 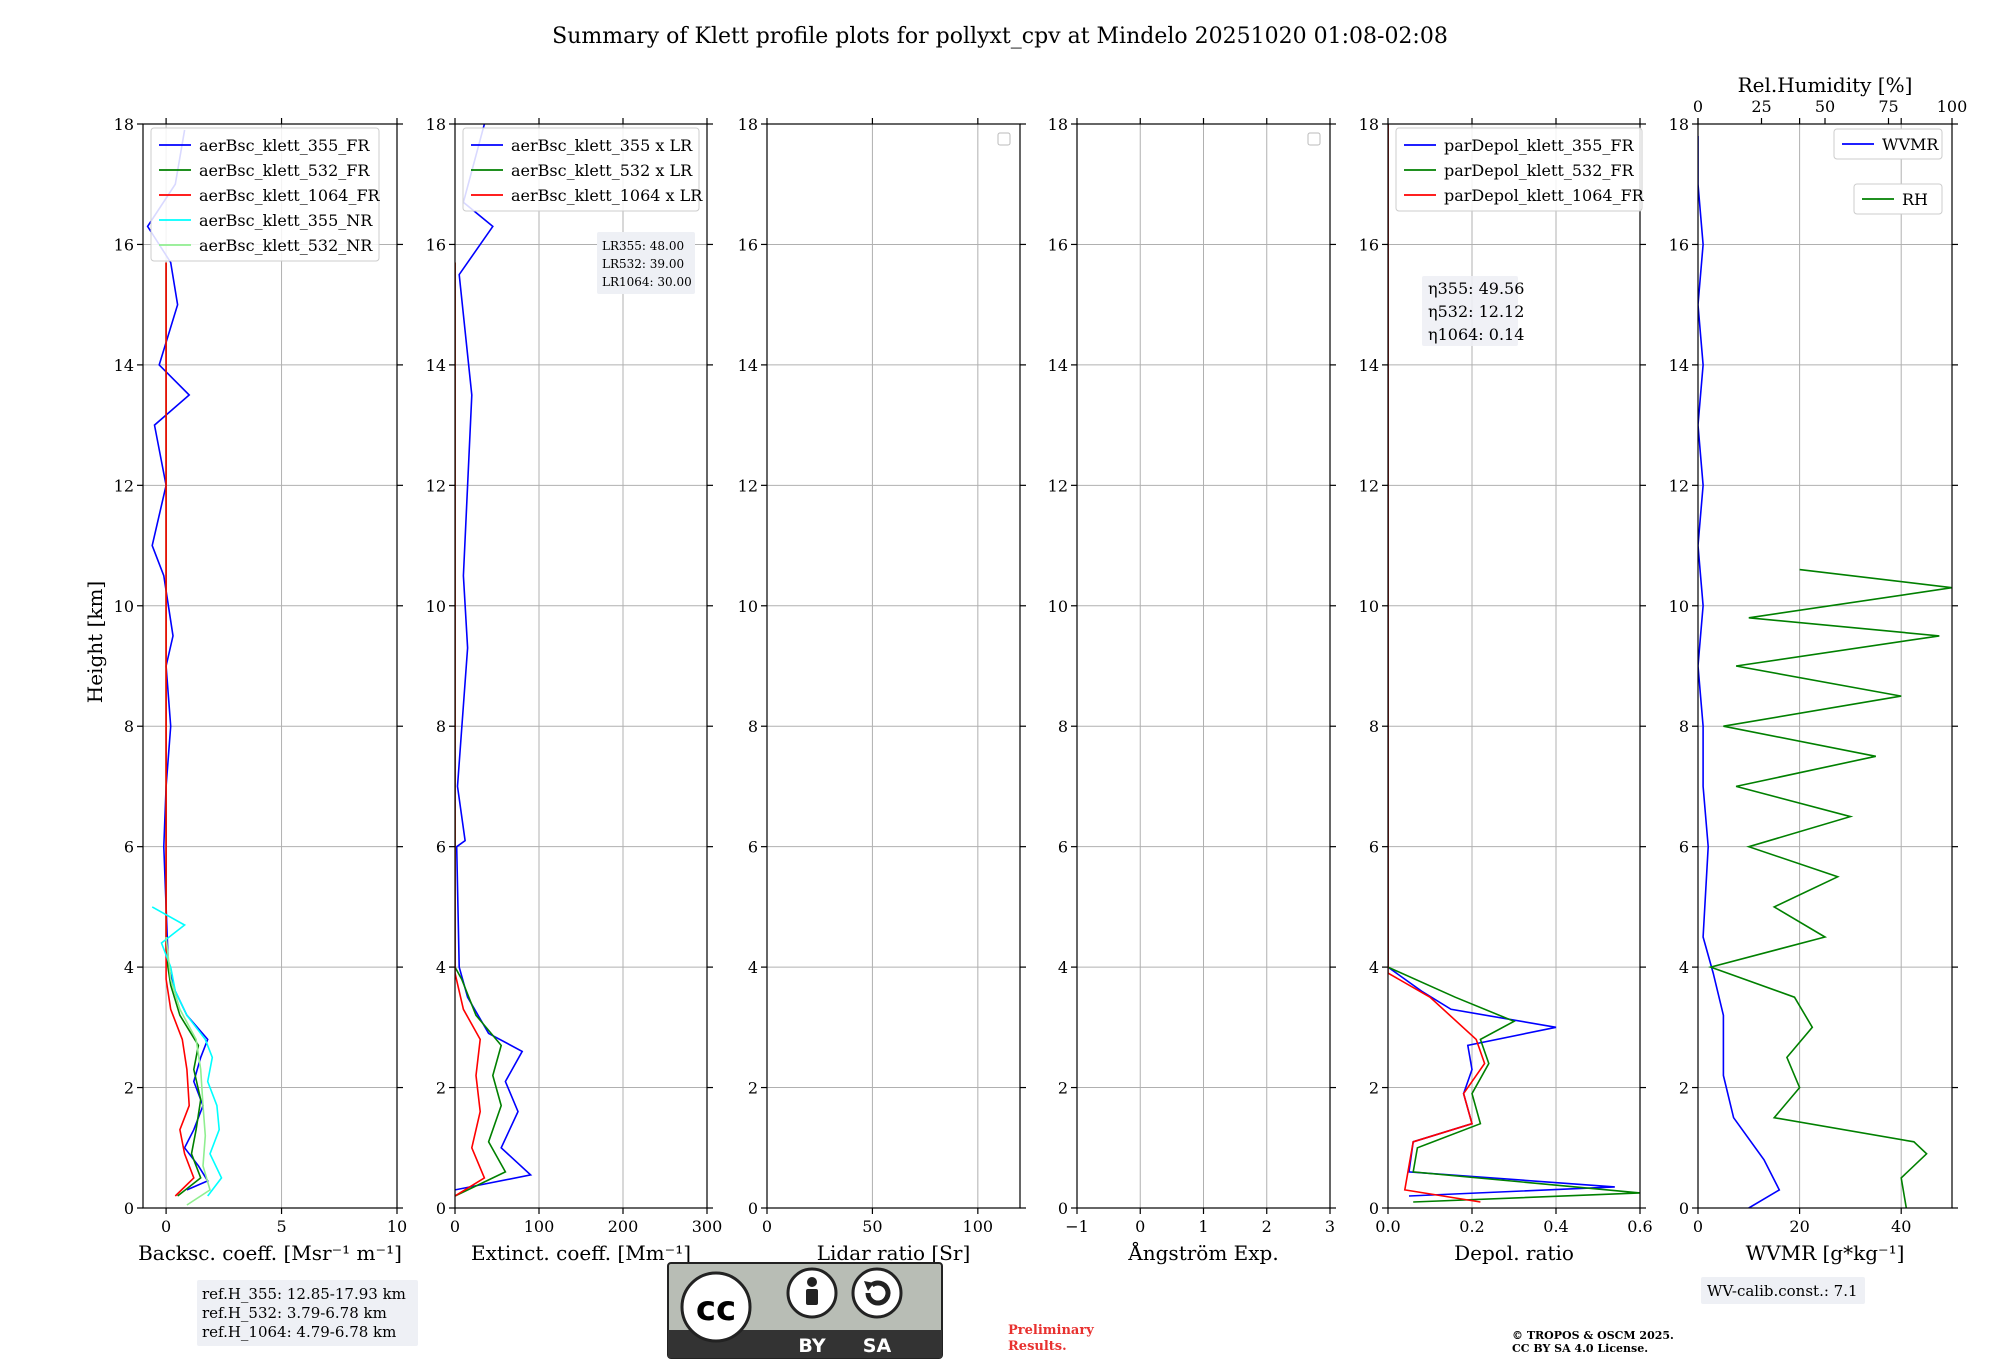 I want to click on x-tick-label: 0.6, so click(x=1639, y=1226).